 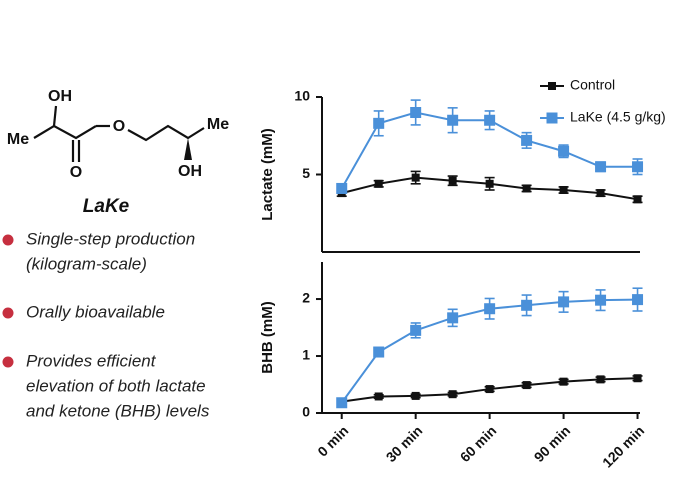 I want to click on x-tick-label: 30 min, so click(x=404, y=443).